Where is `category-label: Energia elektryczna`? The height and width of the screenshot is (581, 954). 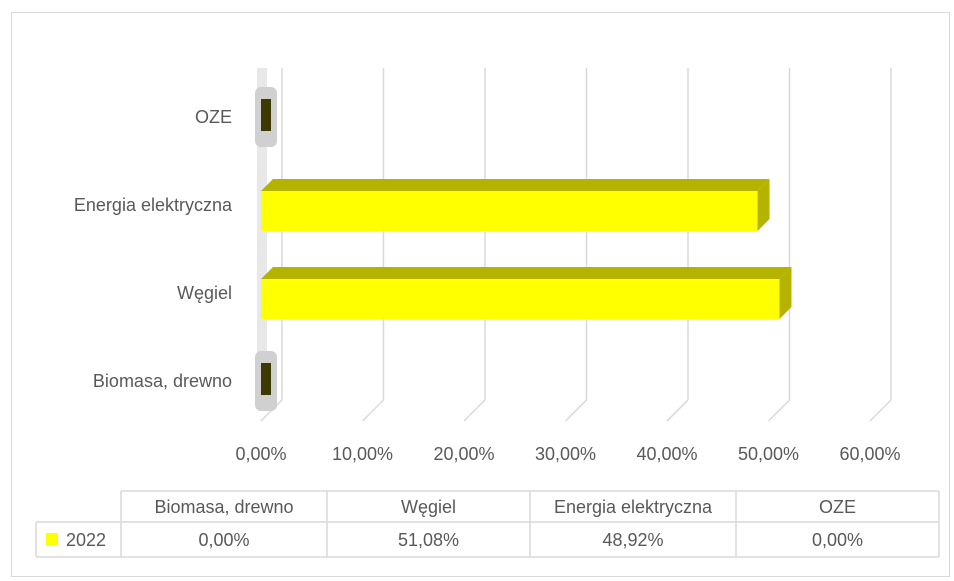
category-label: Energia elektryczna is located at coordinates (153, 205).